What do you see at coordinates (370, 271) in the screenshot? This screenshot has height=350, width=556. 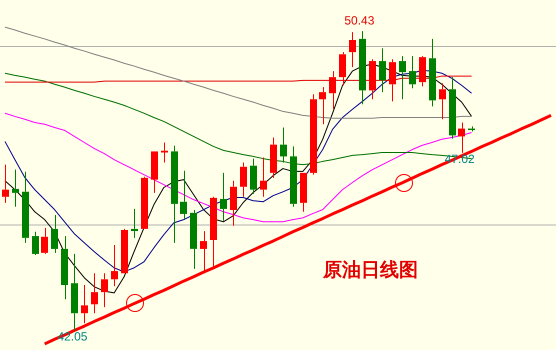 I see `text: 原油日线图` at bounding box center [370, 271].